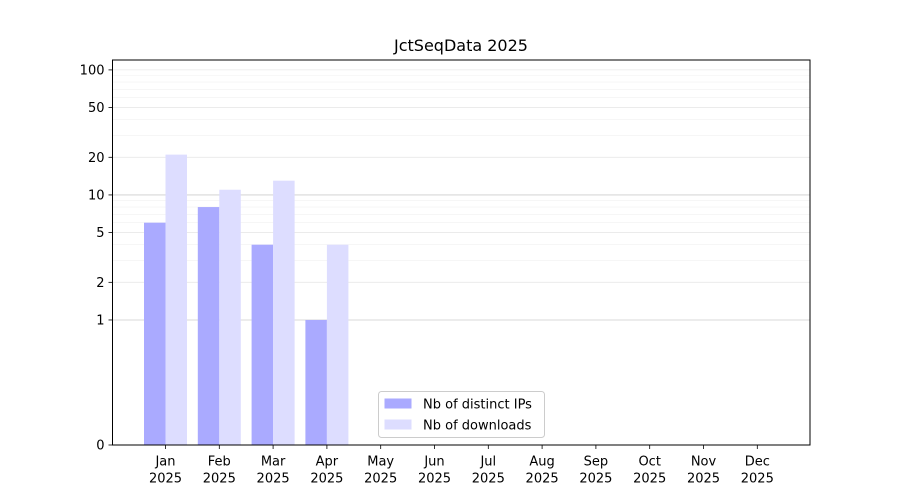  What do you see at coordinates (757, 462) in the screenshot?
I see `x-tick-label-month: Dec` at bounding box center [757, 462].